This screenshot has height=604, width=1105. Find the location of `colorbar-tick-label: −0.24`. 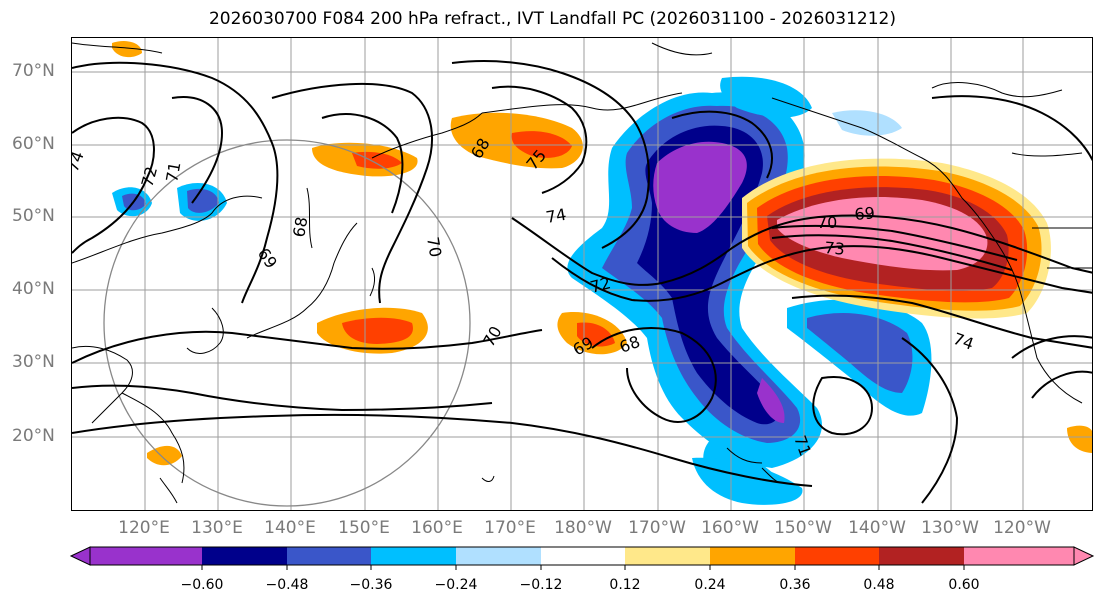

colorbar-tick-label: −0.24 is located at coordinates (456, 585).